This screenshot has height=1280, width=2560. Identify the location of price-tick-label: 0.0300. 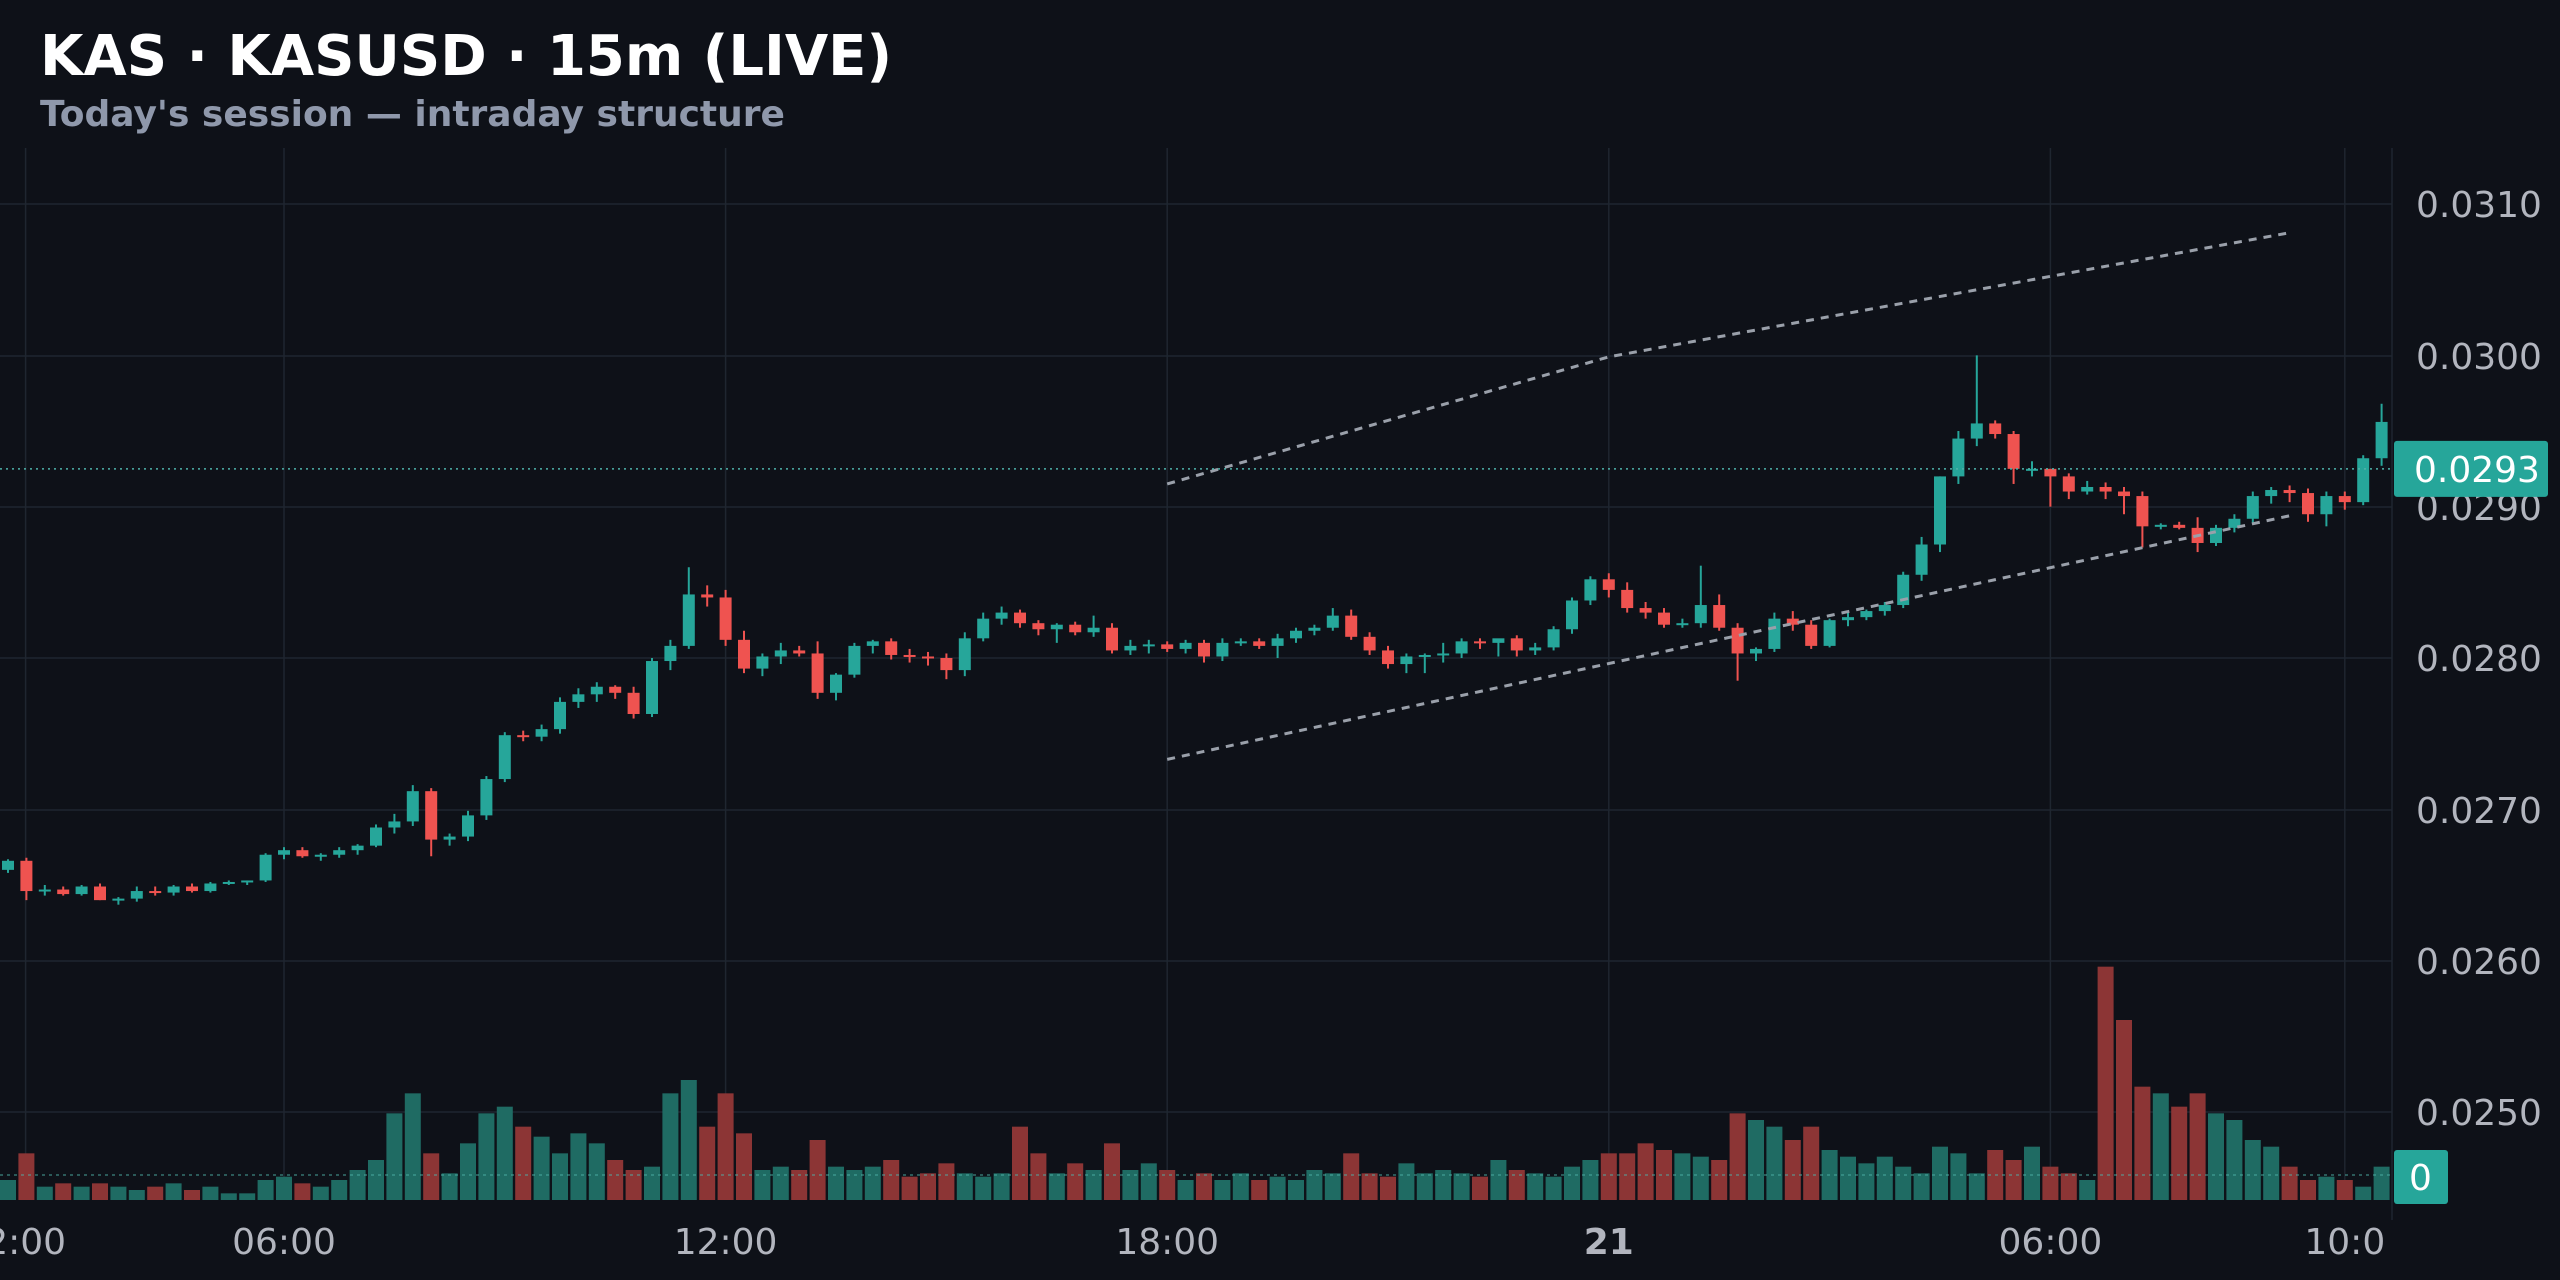
(2479, 357).